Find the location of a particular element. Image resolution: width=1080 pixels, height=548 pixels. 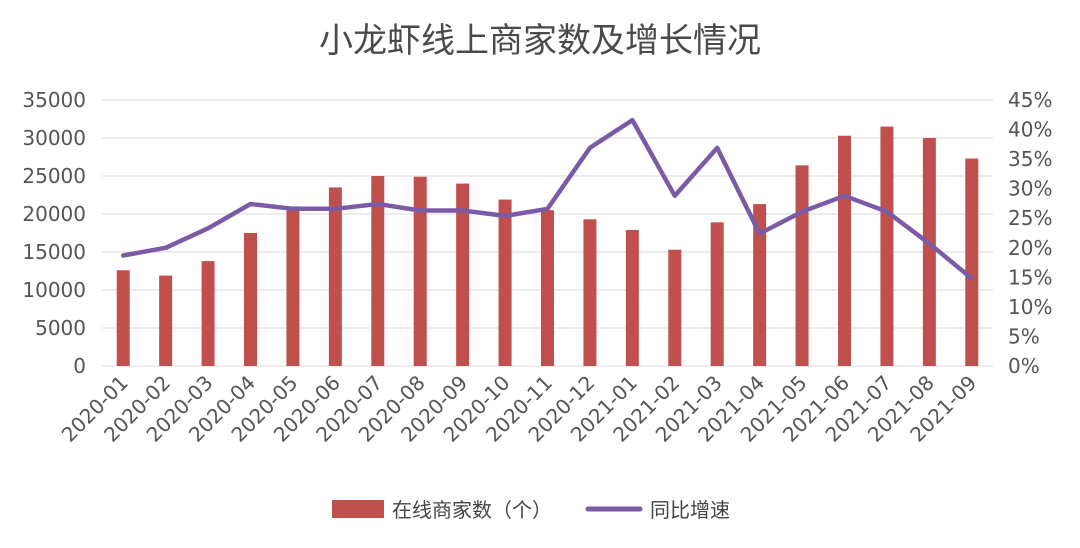

right-axis-ticks: 0% 5% 10% 15% 20% 25% 30% 35% 40% 45% is located at coordinates (1030, 233).